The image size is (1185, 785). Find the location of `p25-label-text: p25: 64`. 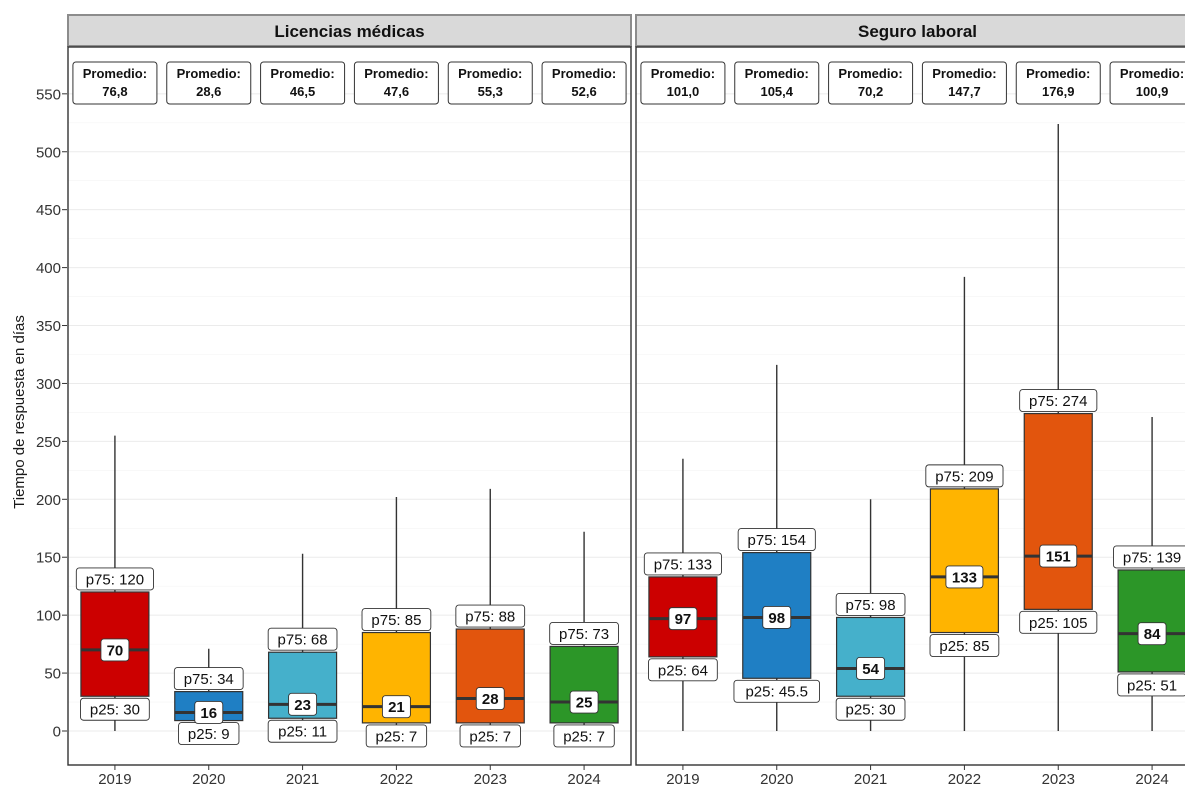

p25-label-text: p25: 64 is located at coordinates (683, 670).